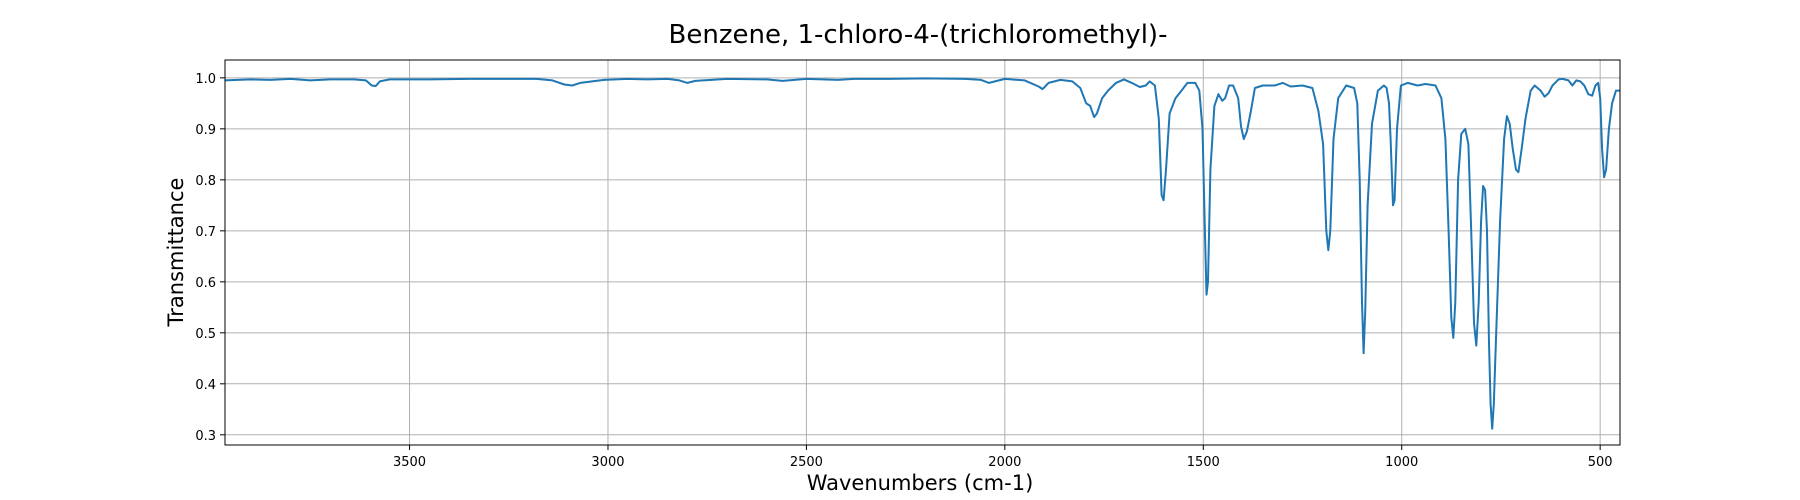  I want to click on y-tick-label: 1.0, so click(205, 79).